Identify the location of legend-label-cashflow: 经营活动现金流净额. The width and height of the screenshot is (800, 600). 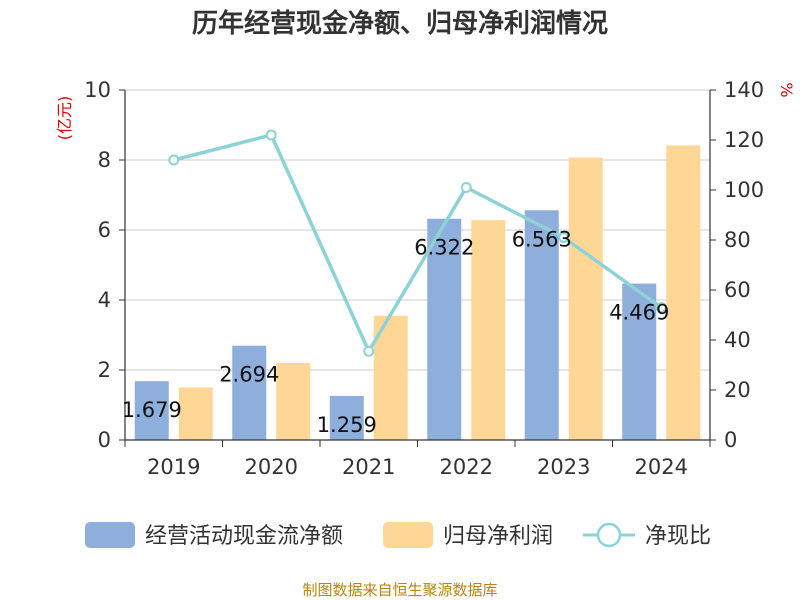
(244, 536).